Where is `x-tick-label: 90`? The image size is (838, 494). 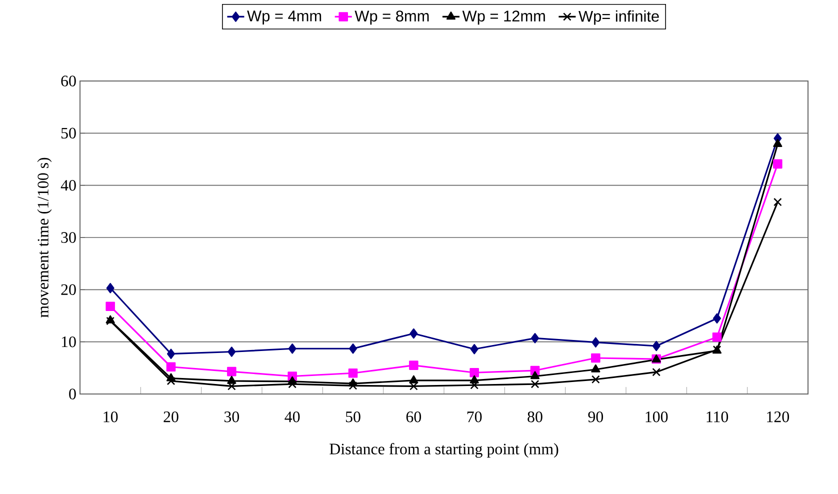 x-tick-label: 90 is located at coordinates (596, 416).